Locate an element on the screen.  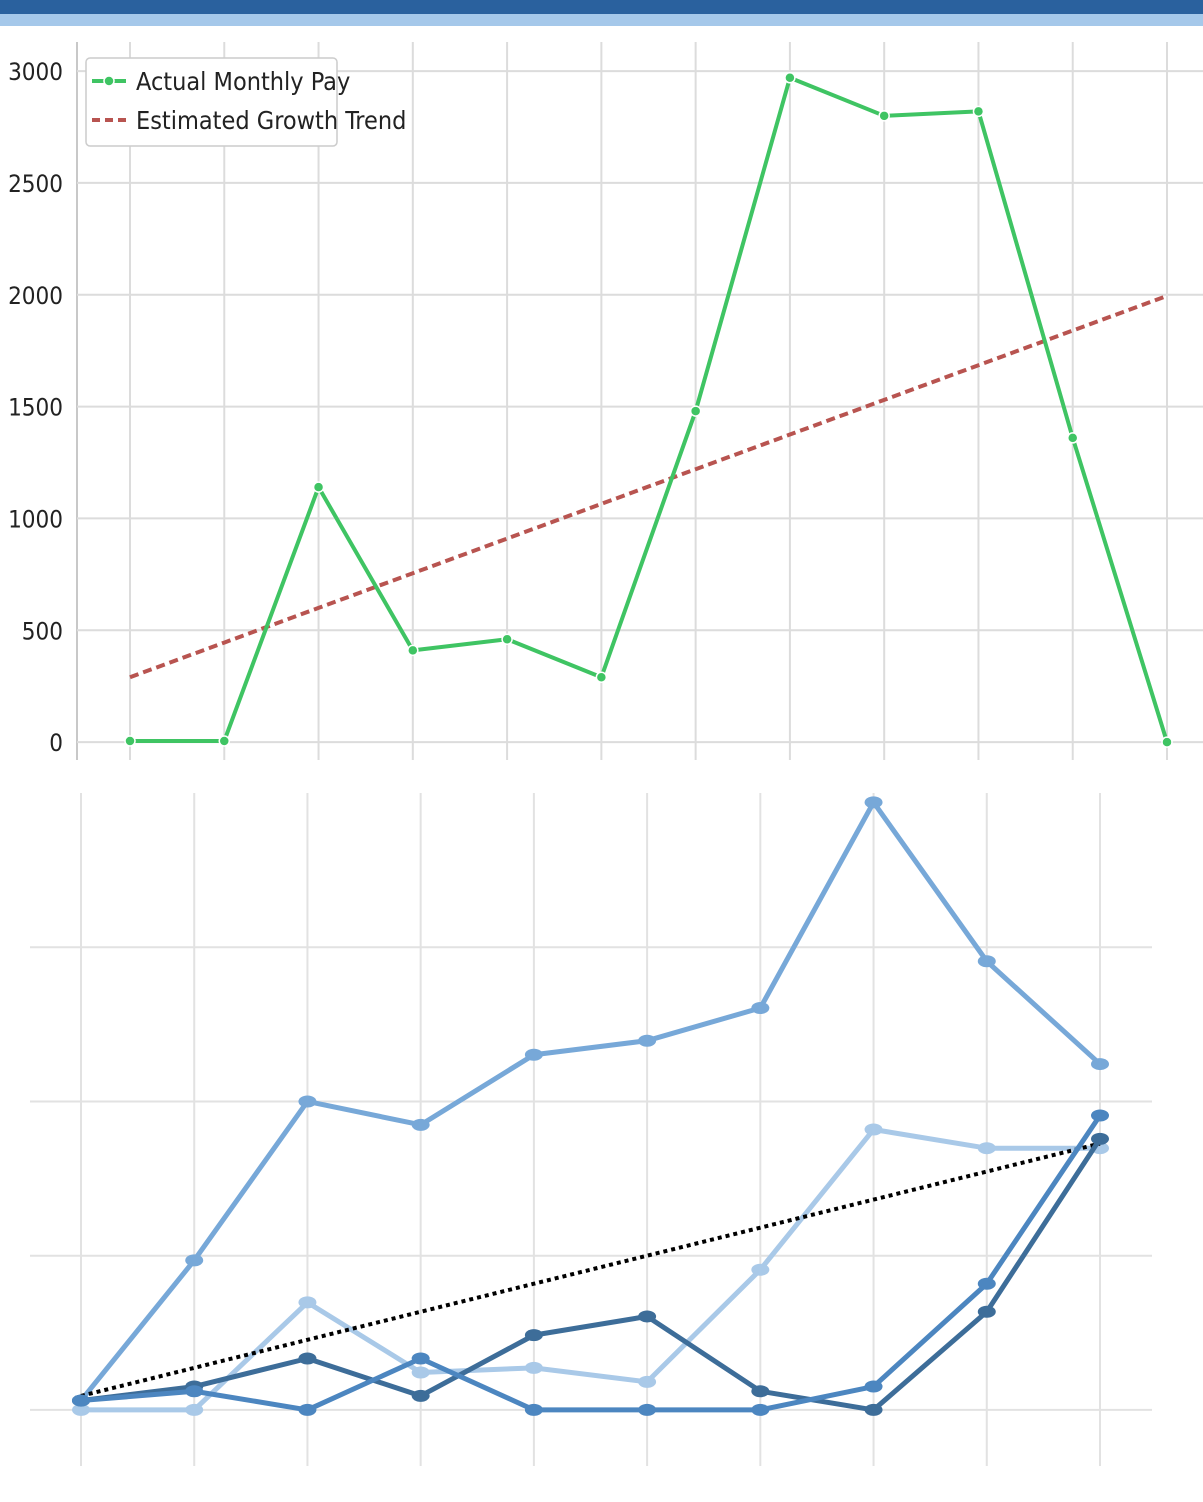
chart1-y-ticks: 0 500 1000 1500 2000 2500 3000 is located at coordinates (35, 407).